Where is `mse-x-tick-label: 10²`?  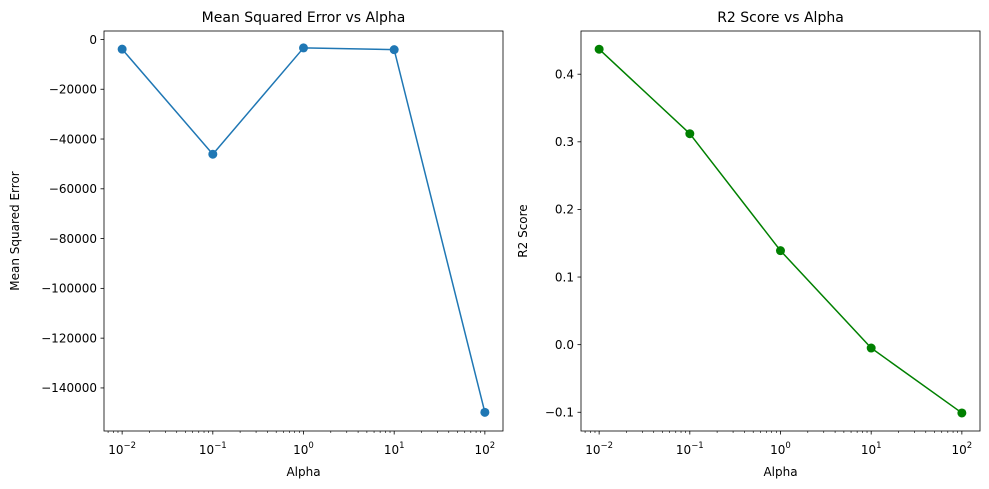 mse-x-tick-label: 10² is located at coordinates (485, 449).